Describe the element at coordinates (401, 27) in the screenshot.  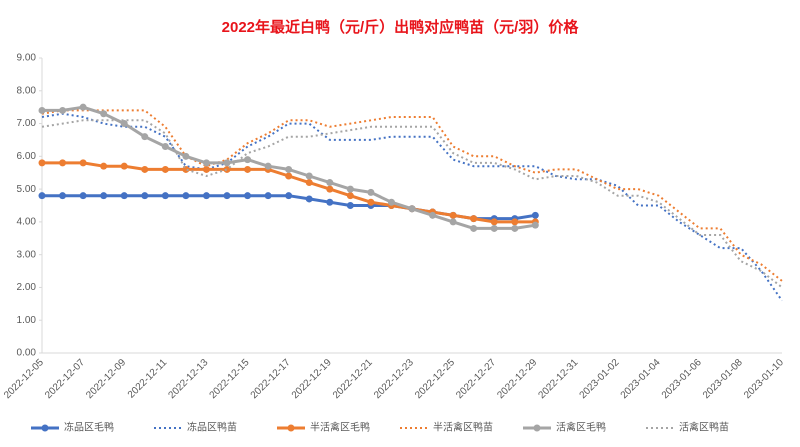
I see `chart-title: 2022年最近白鸭（元/斤）出鸭对应鸭苗（元/羽）价格` at that location.